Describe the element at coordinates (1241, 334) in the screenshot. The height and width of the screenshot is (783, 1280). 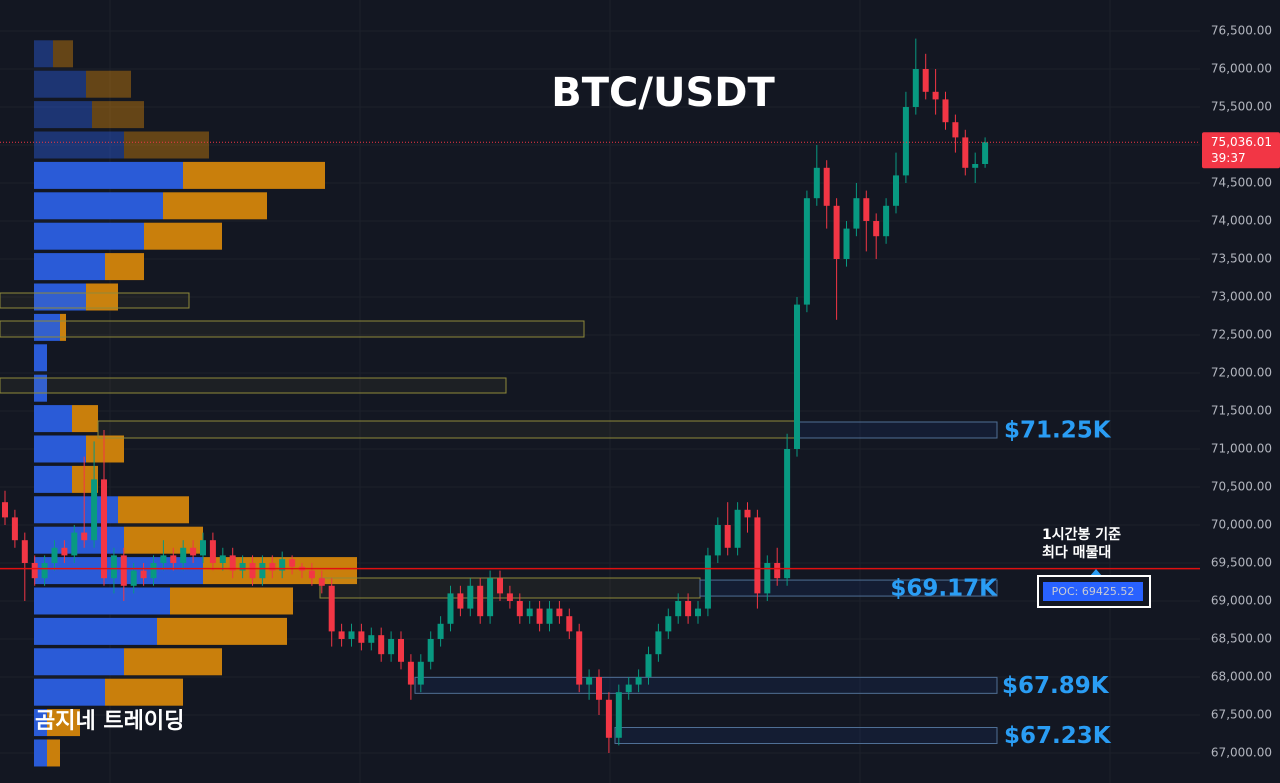
I see `y-tick-label: 72,500.00` at that location.